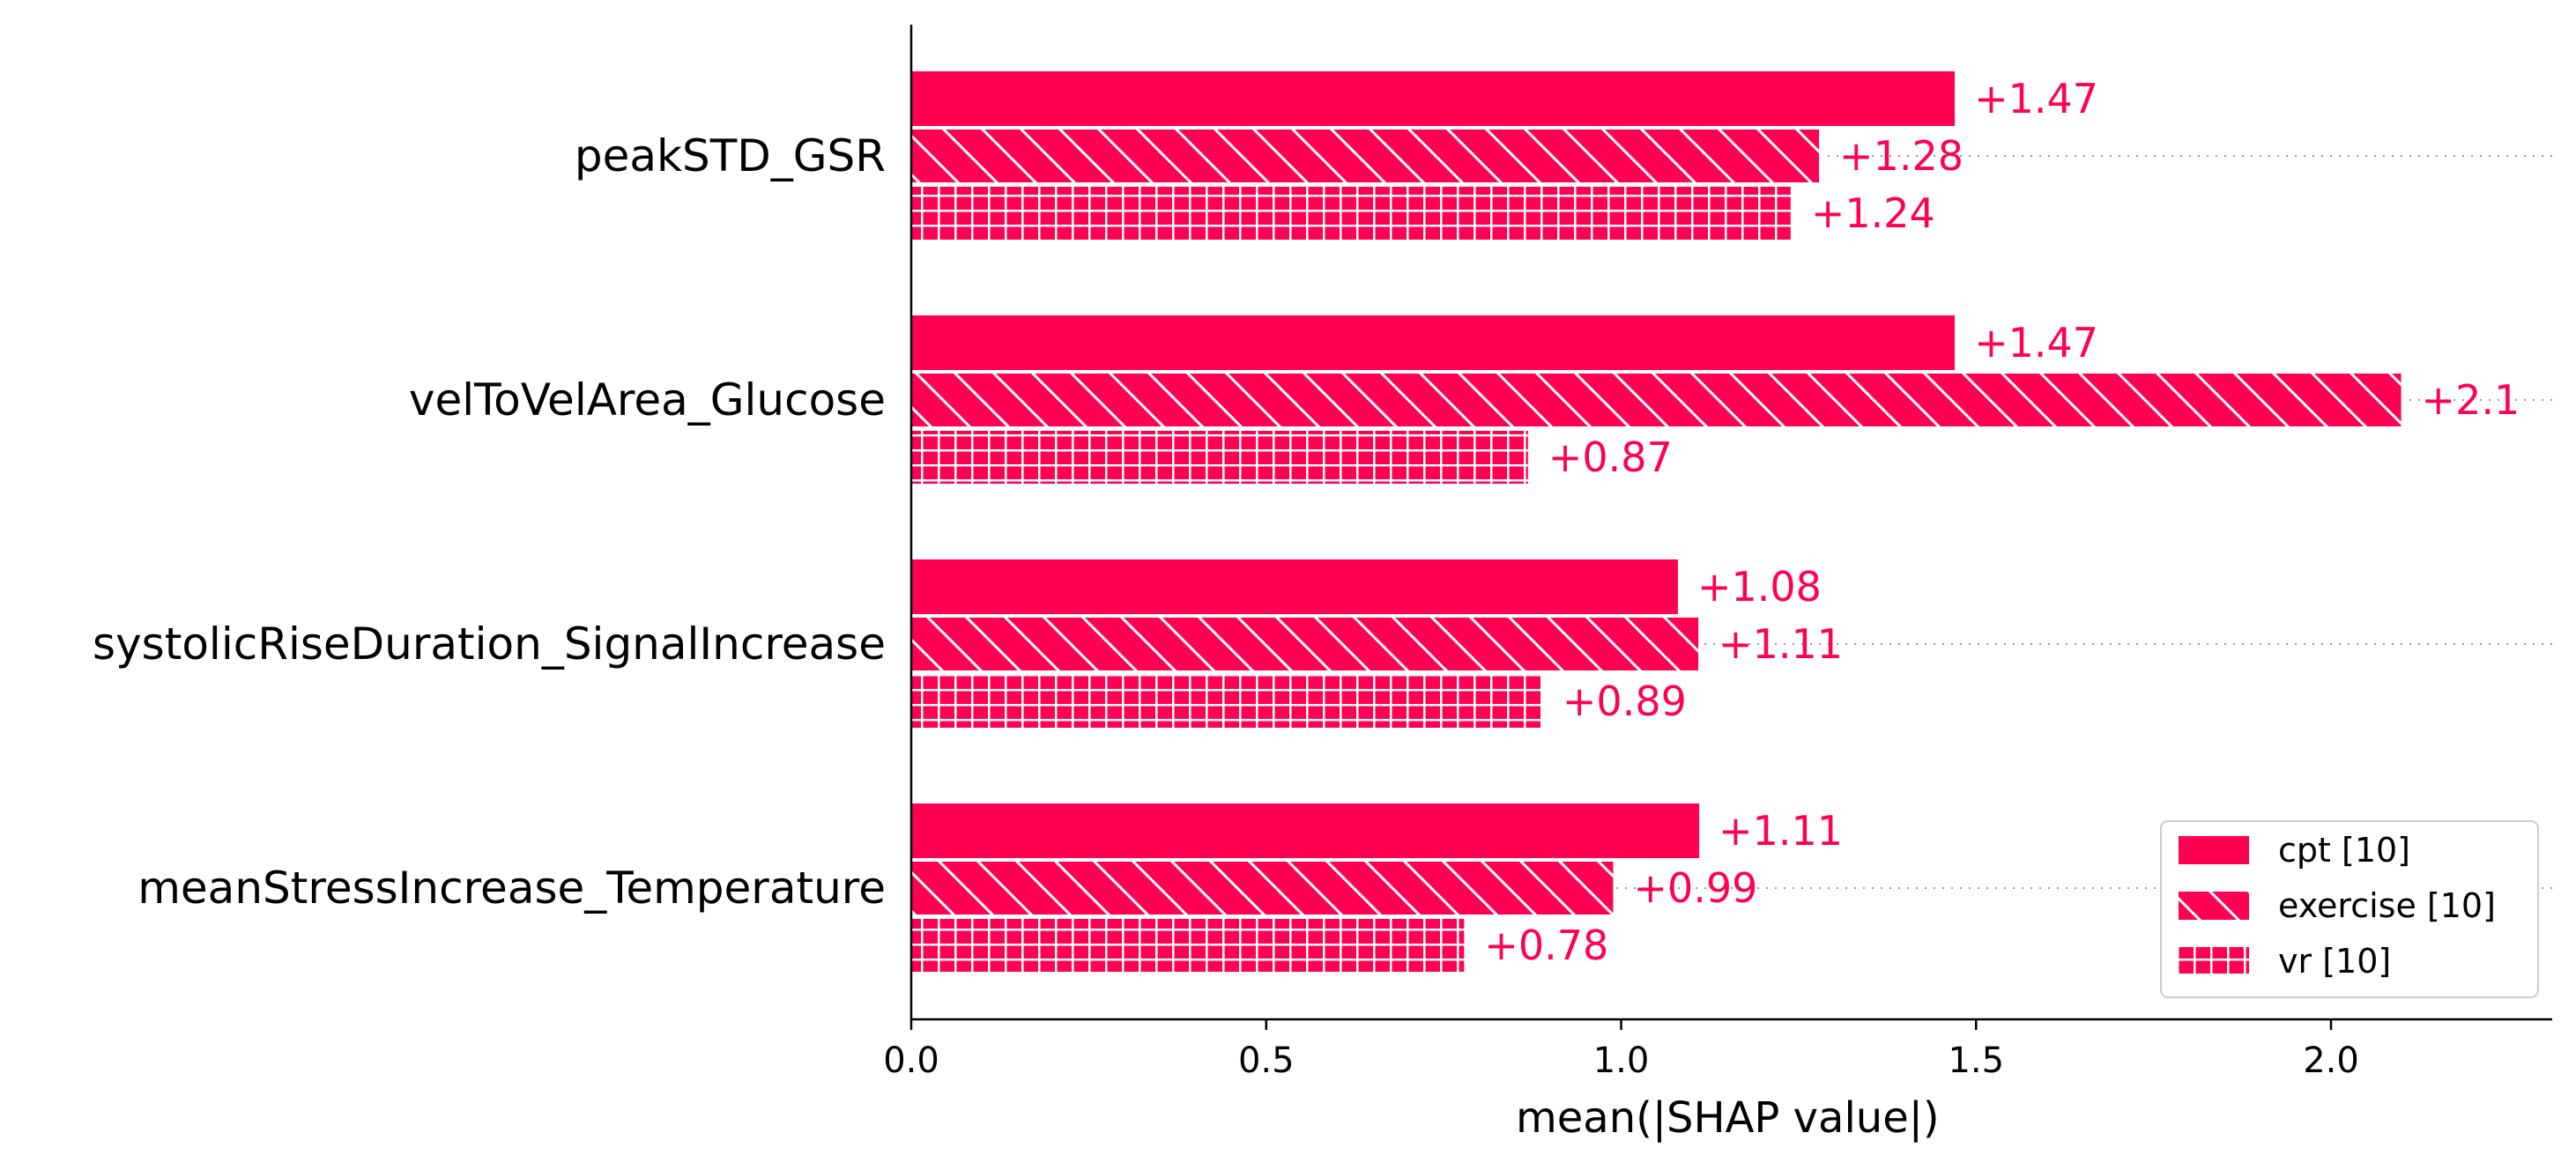 This screenshot has width=2576, height=1170. I want to click on bar-exercise-10-peakstd-gsr, so click(1366, 156).